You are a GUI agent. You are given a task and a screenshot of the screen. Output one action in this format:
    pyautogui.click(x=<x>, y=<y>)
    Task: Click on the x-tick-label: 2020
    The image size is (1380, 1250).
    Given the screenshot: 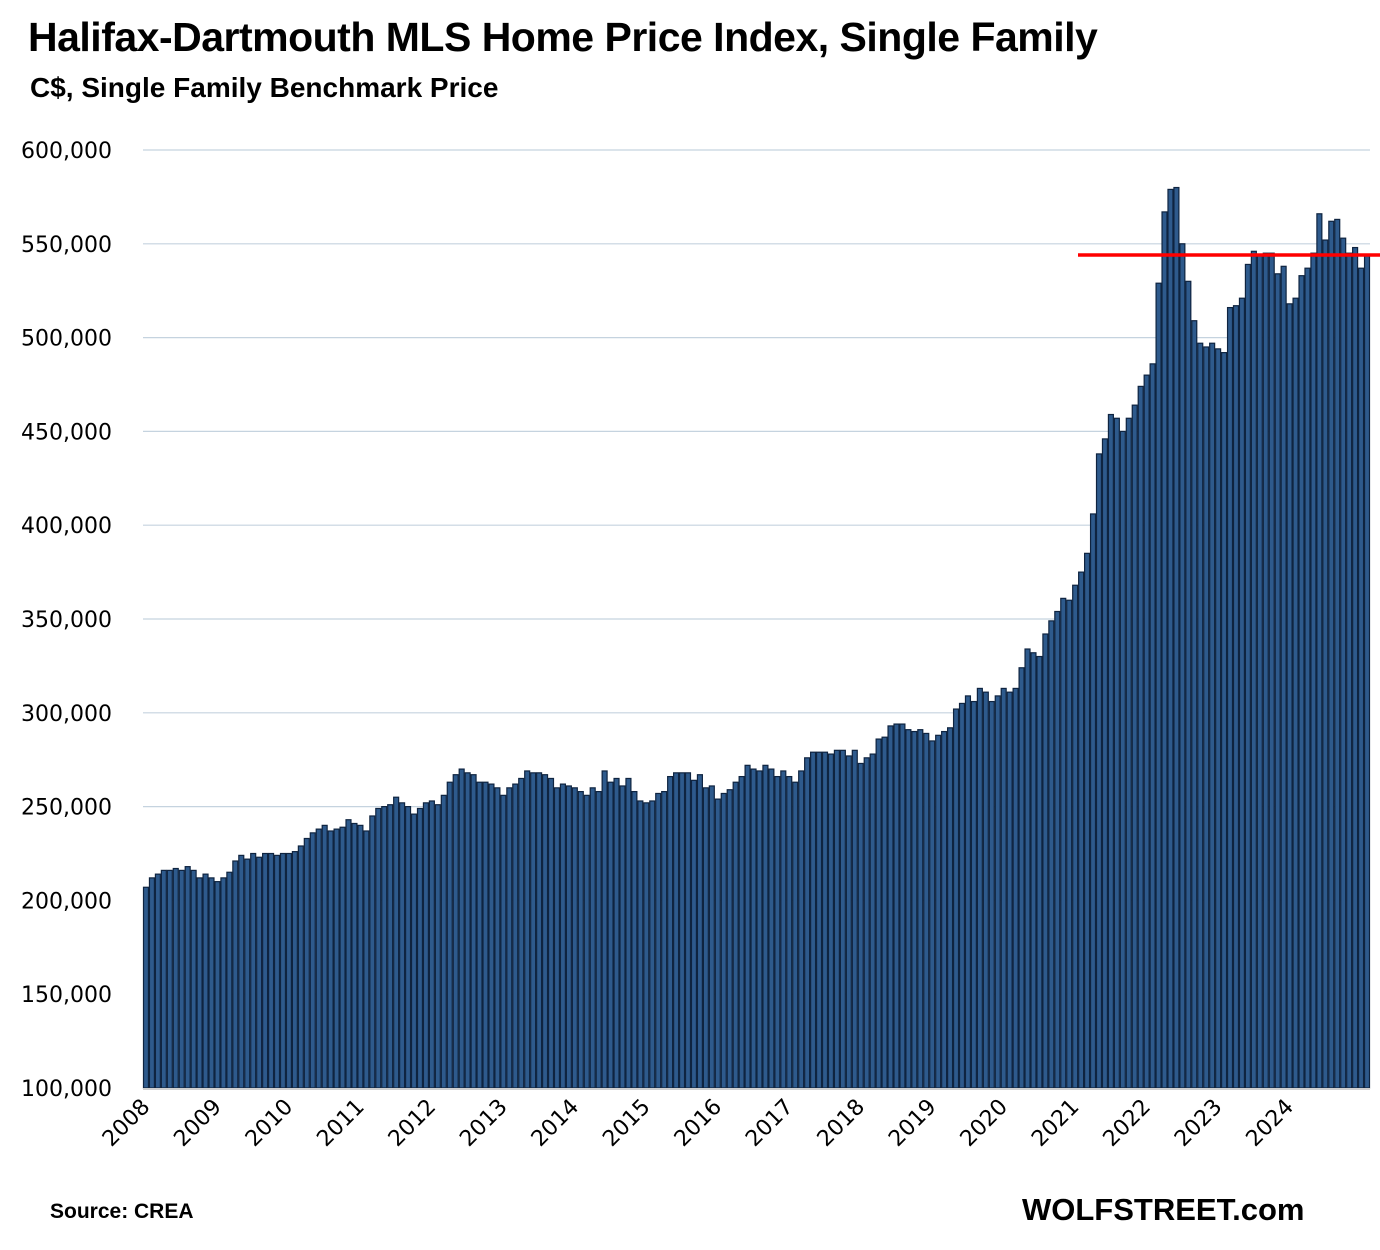 What is the action you would take?
    pyautogui.click(x=984, y=1123)
    